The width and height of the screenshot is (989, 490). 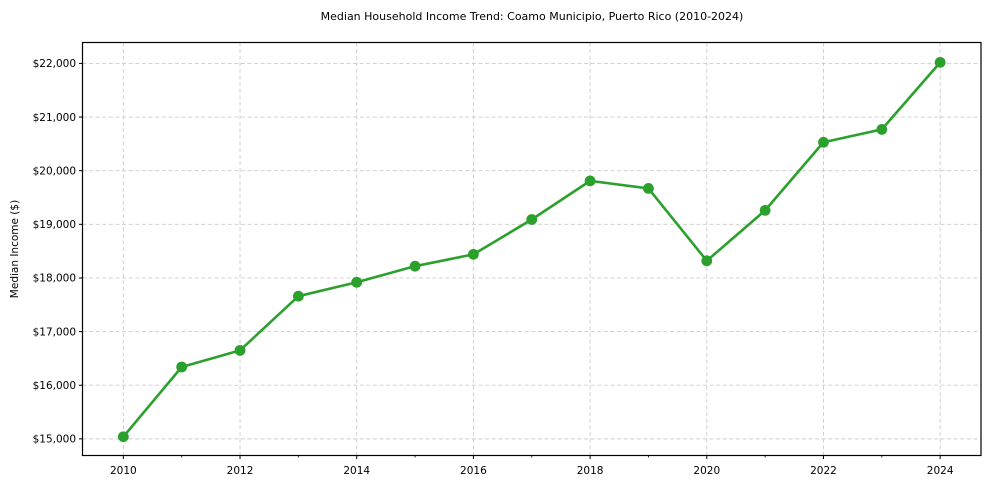 I want to click on y-tick-label: $18,000, so click(x=54, y=279).